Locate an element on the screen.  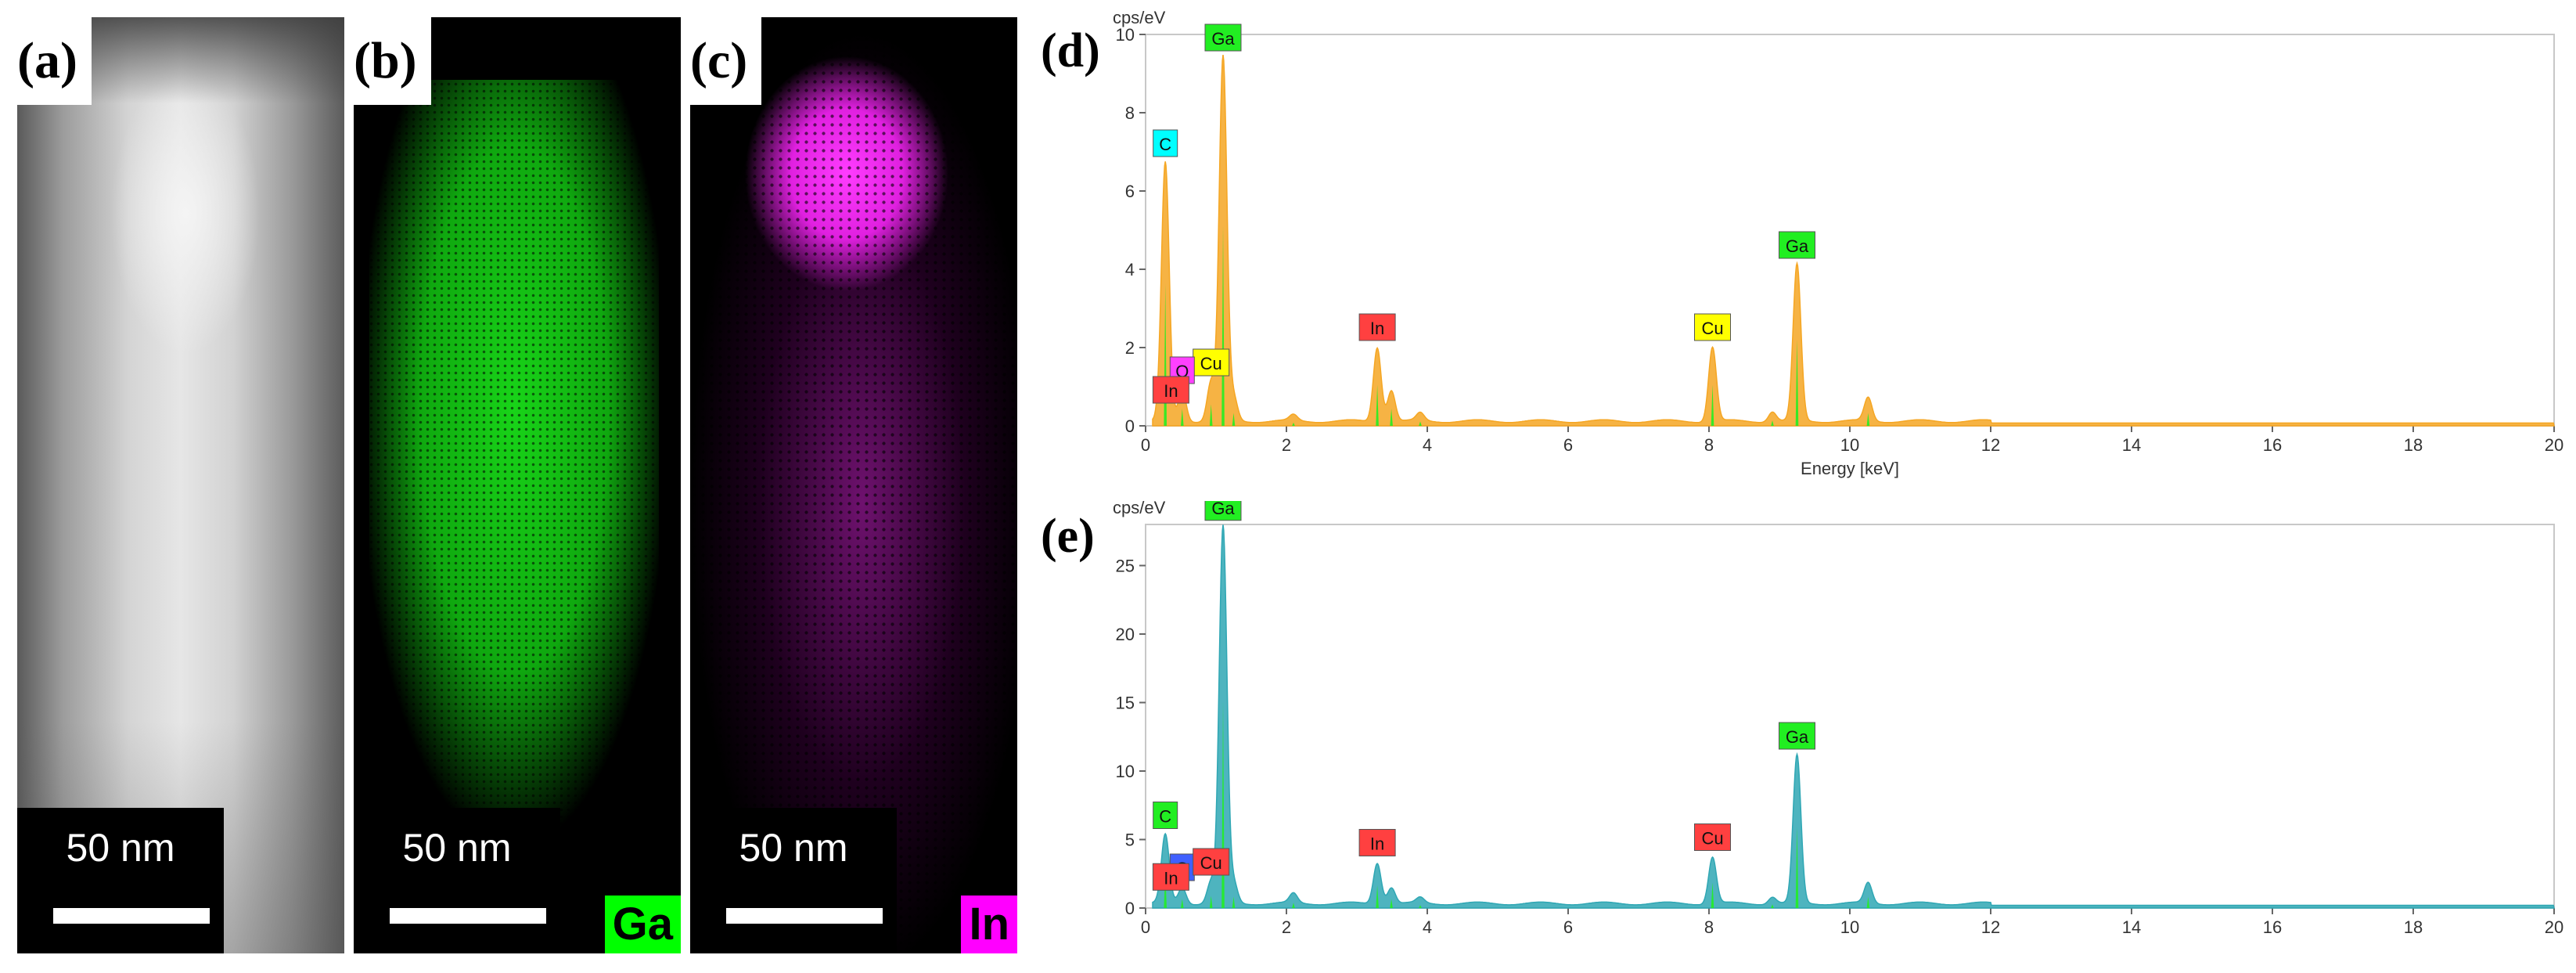
x-tick-label: 0 is located at coordinates (1146, 445).